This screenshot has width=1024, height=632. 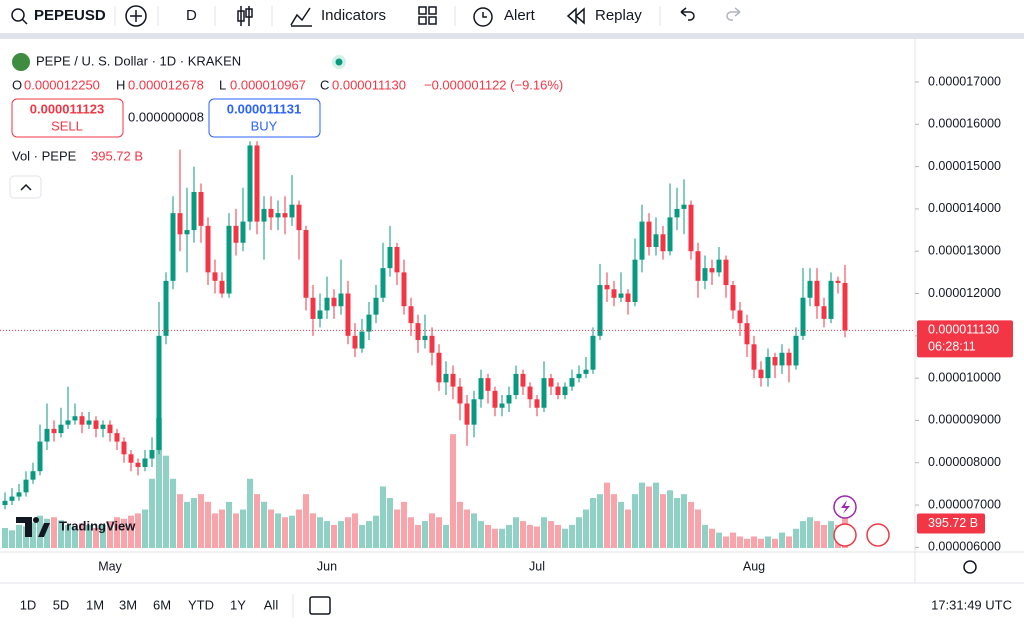 I want to click on clock: 17:31:49 UTC, so click(x=971, y=604).